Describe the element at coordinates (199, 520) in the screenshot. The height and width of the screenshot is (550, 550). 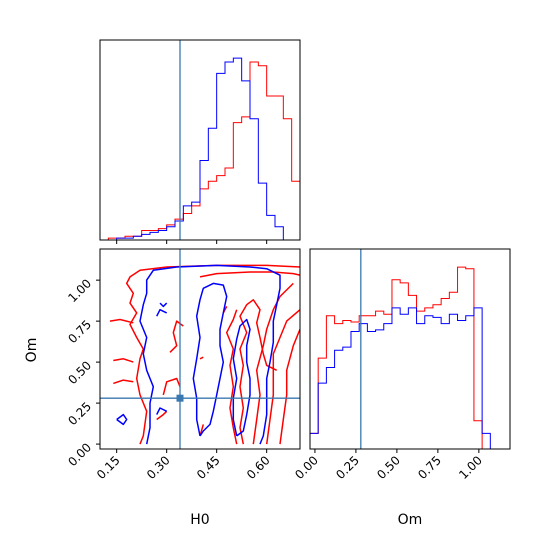
I see `x-axis-title-h0: H0` at that location.